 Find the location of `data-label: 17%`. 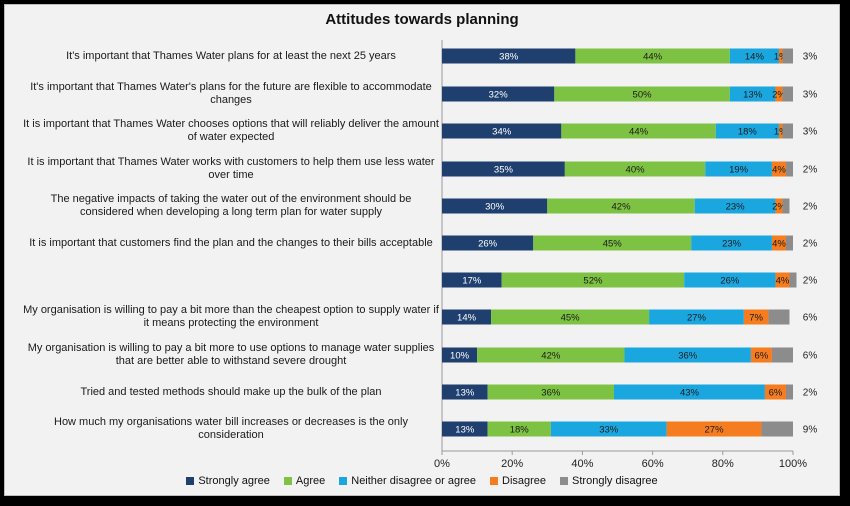

data-label: 17% is located at coordinates (472, 281).